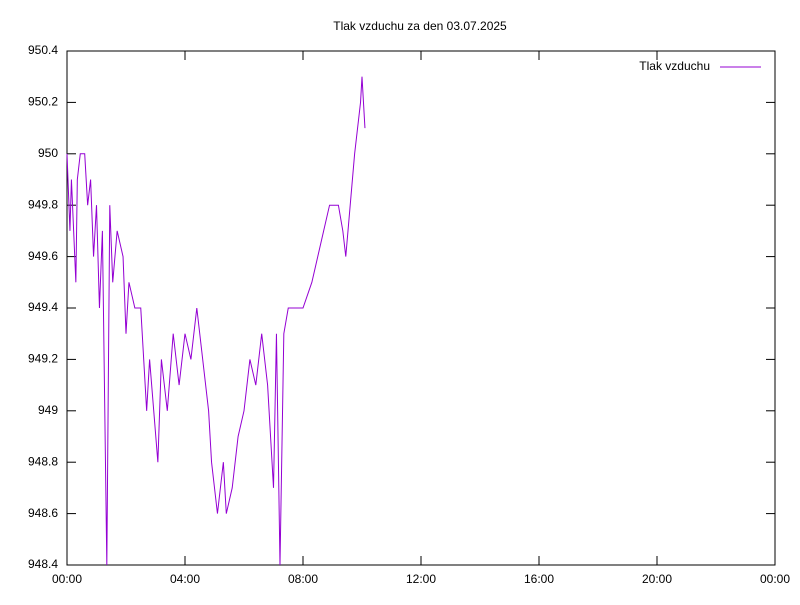 The width and height of the screenshot is (800, 605). I want to click on y-tick-label: 949.4, so click(43, 307).